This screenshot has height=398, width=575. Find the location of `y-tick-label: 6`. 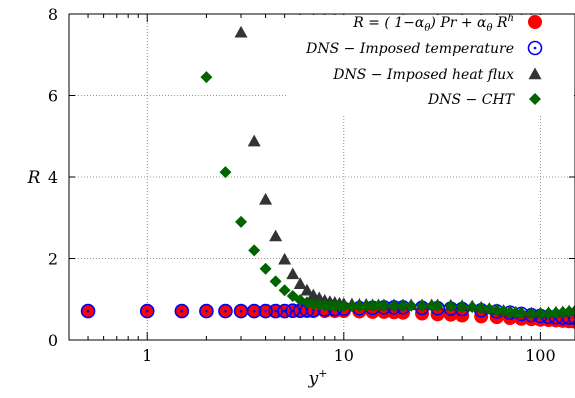

y-tick-label: 6 is located at coordinates (53, 96).